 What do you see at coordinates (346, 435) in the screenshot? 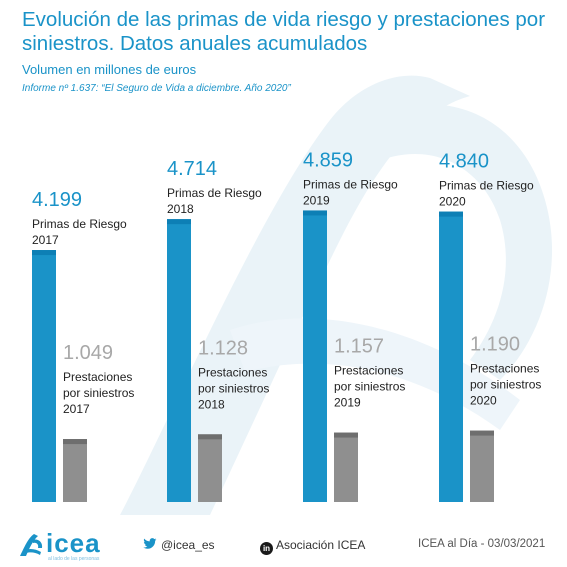
I see `bar-prestaciones-cap-2019` at bounding box center [346, 435].